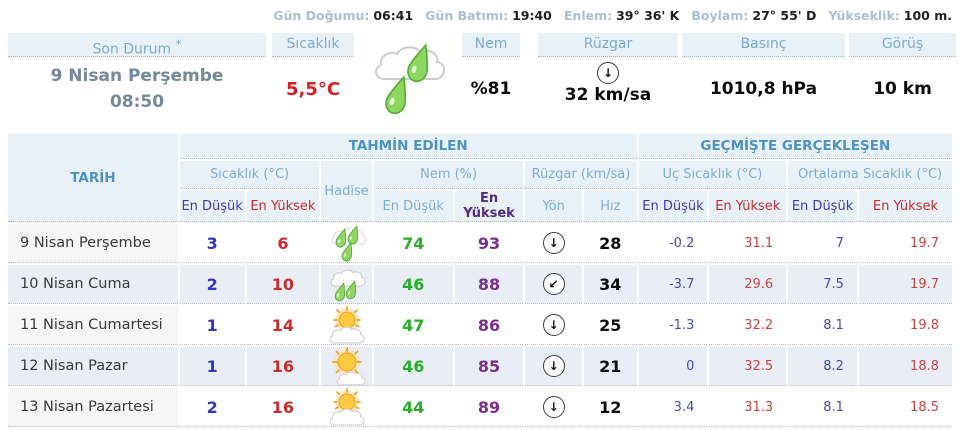 The width and height of the screenshot is (962, 430). Describe the element at coordinates (748, 325) in the screenshot. I see `ext-max: 32.2` at that location.